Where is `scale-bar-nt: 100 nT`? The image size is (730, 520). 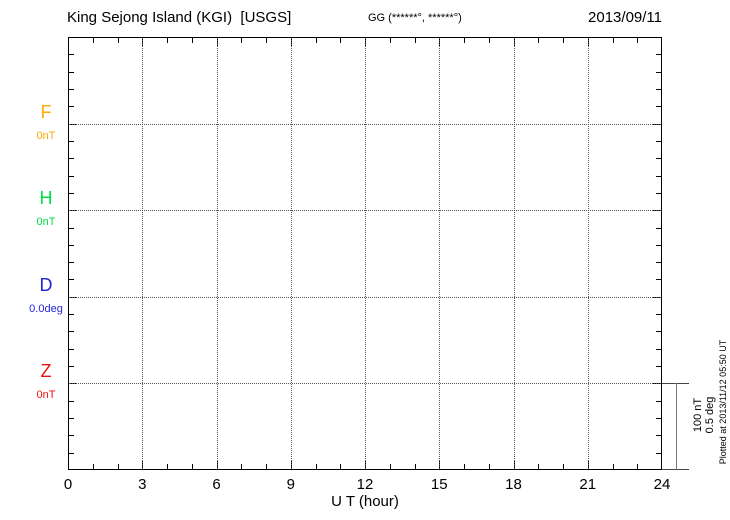
scale-bar-nt: 100 nT is located at coordinates (698, 415).